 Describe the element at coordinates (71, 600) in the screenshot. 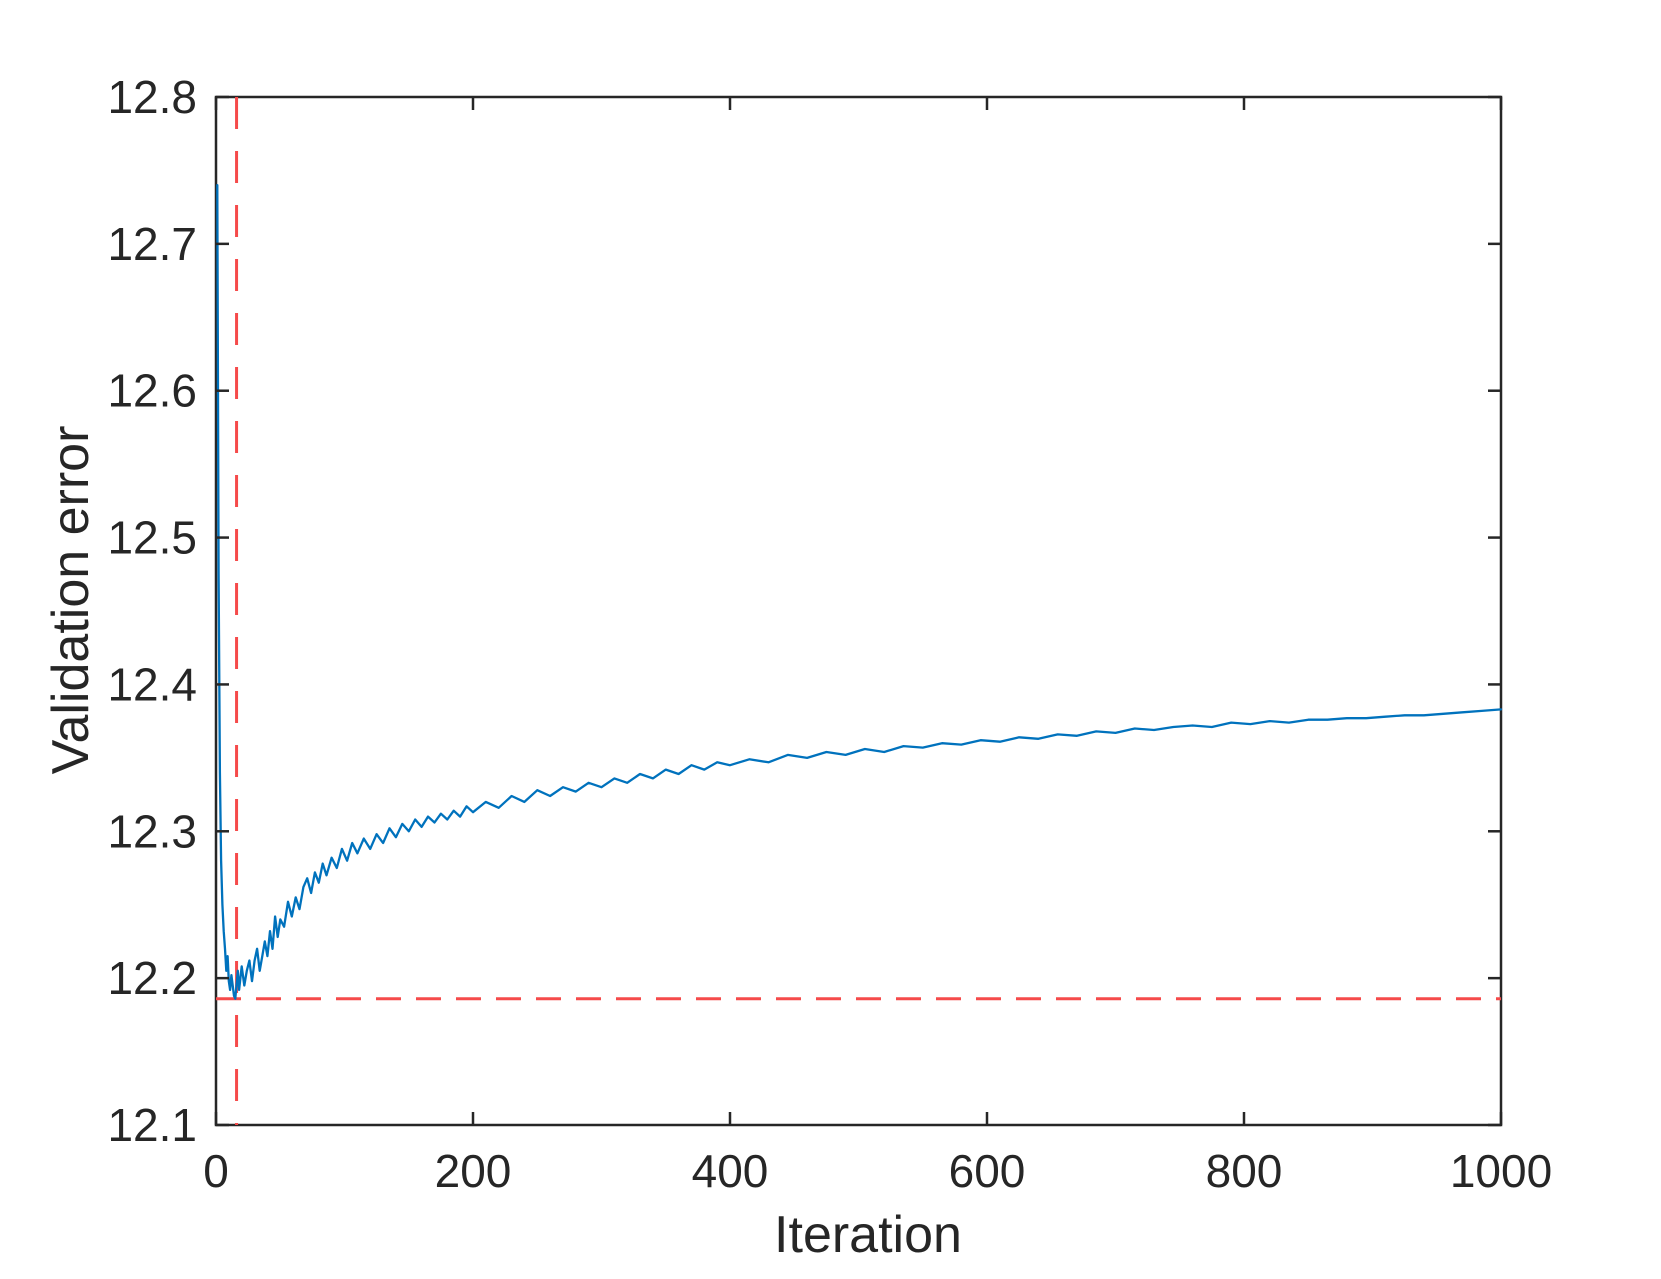

I see `y-axis-label: Validation error` at that location.